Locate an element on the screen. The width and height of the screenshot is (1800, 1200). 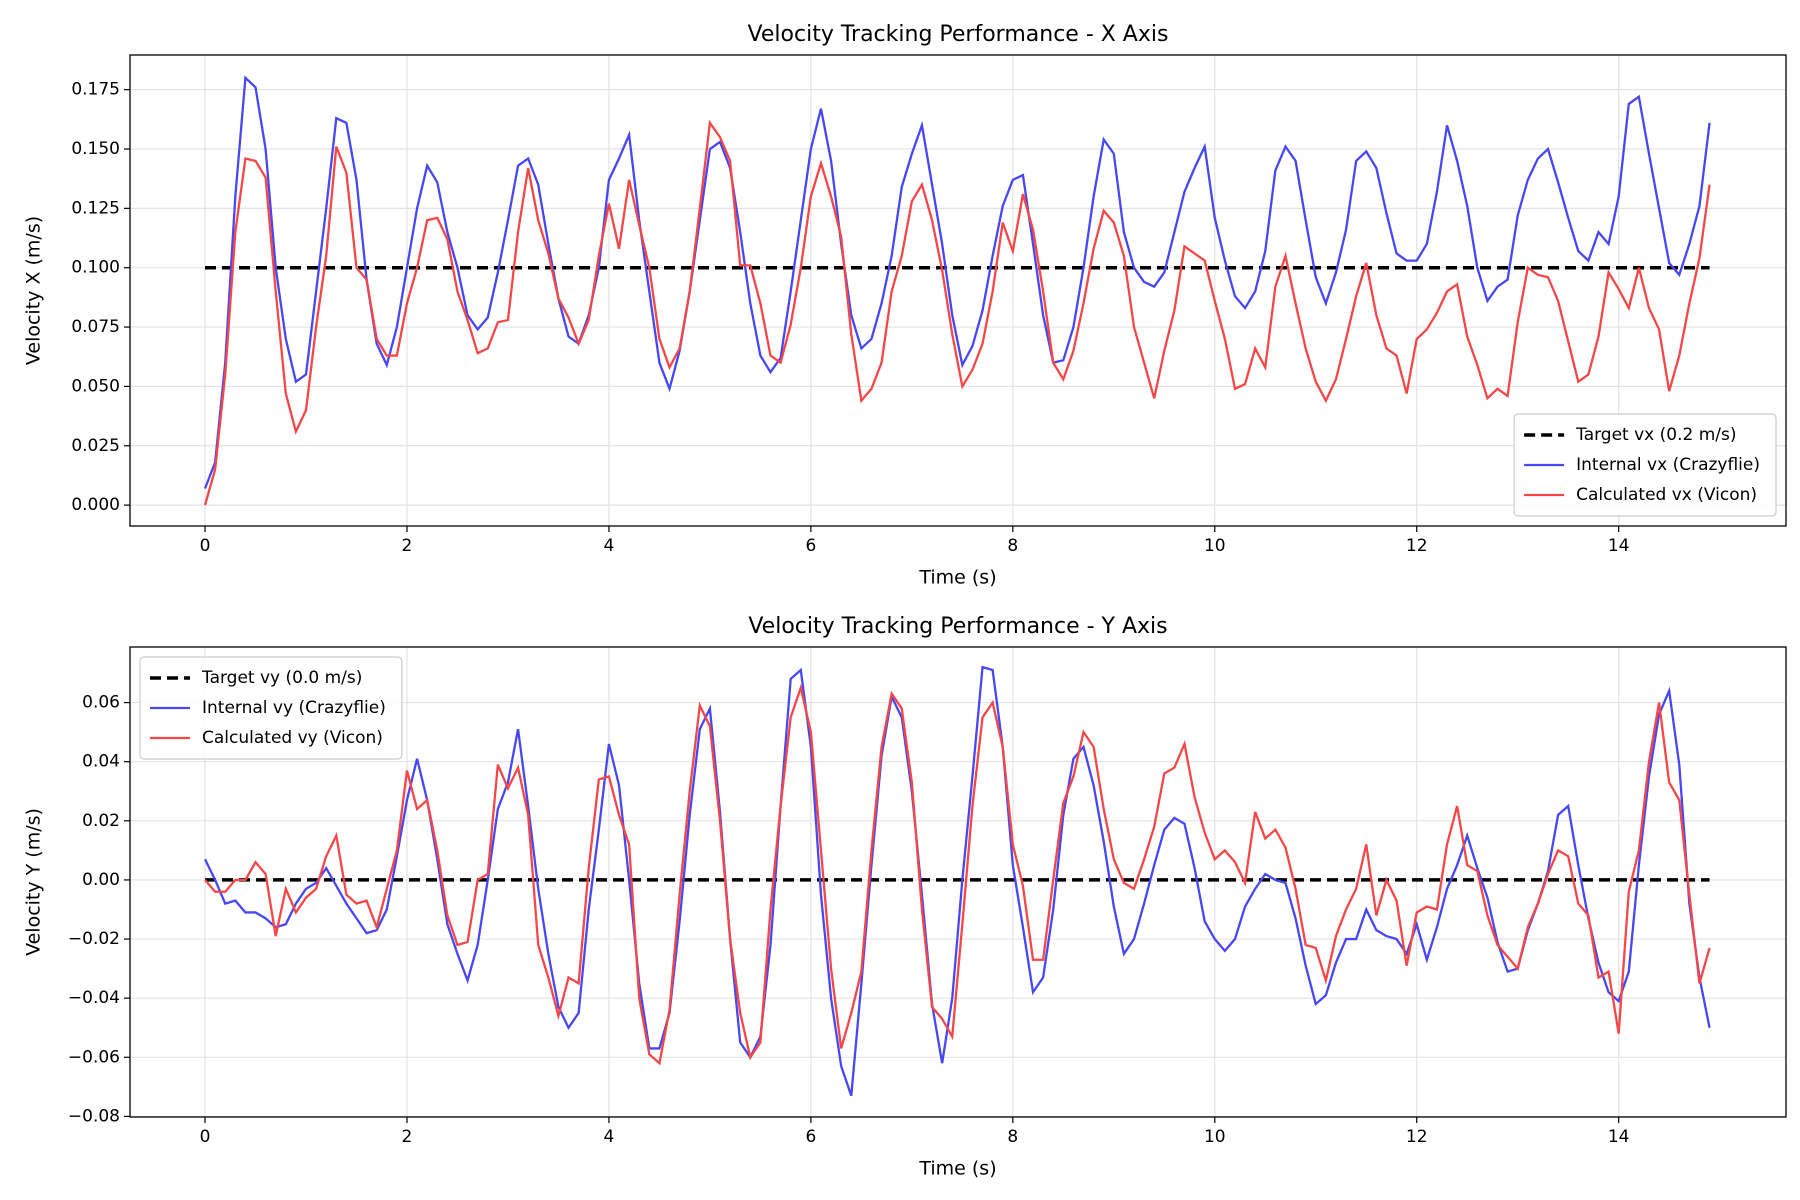
y-tick-label: 0.125 is located at coordinates (95, 208).